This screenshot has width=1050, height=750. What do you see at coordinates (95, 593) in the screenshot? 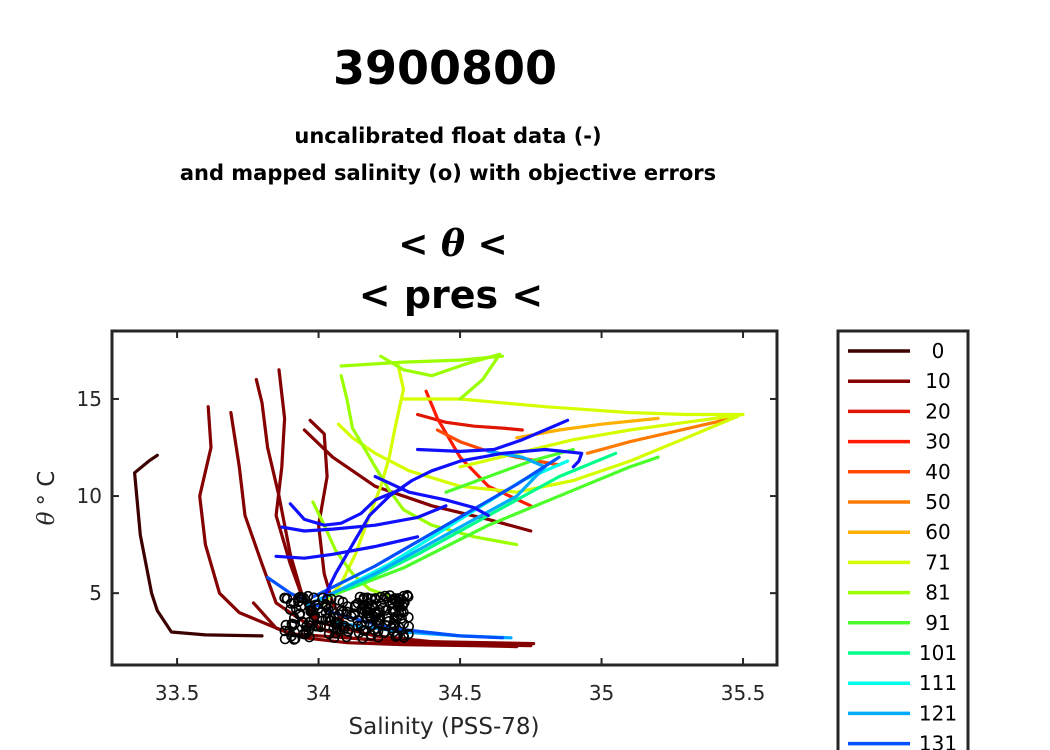
I see `y-tick-label: 5` at bounding box center [95, 593].